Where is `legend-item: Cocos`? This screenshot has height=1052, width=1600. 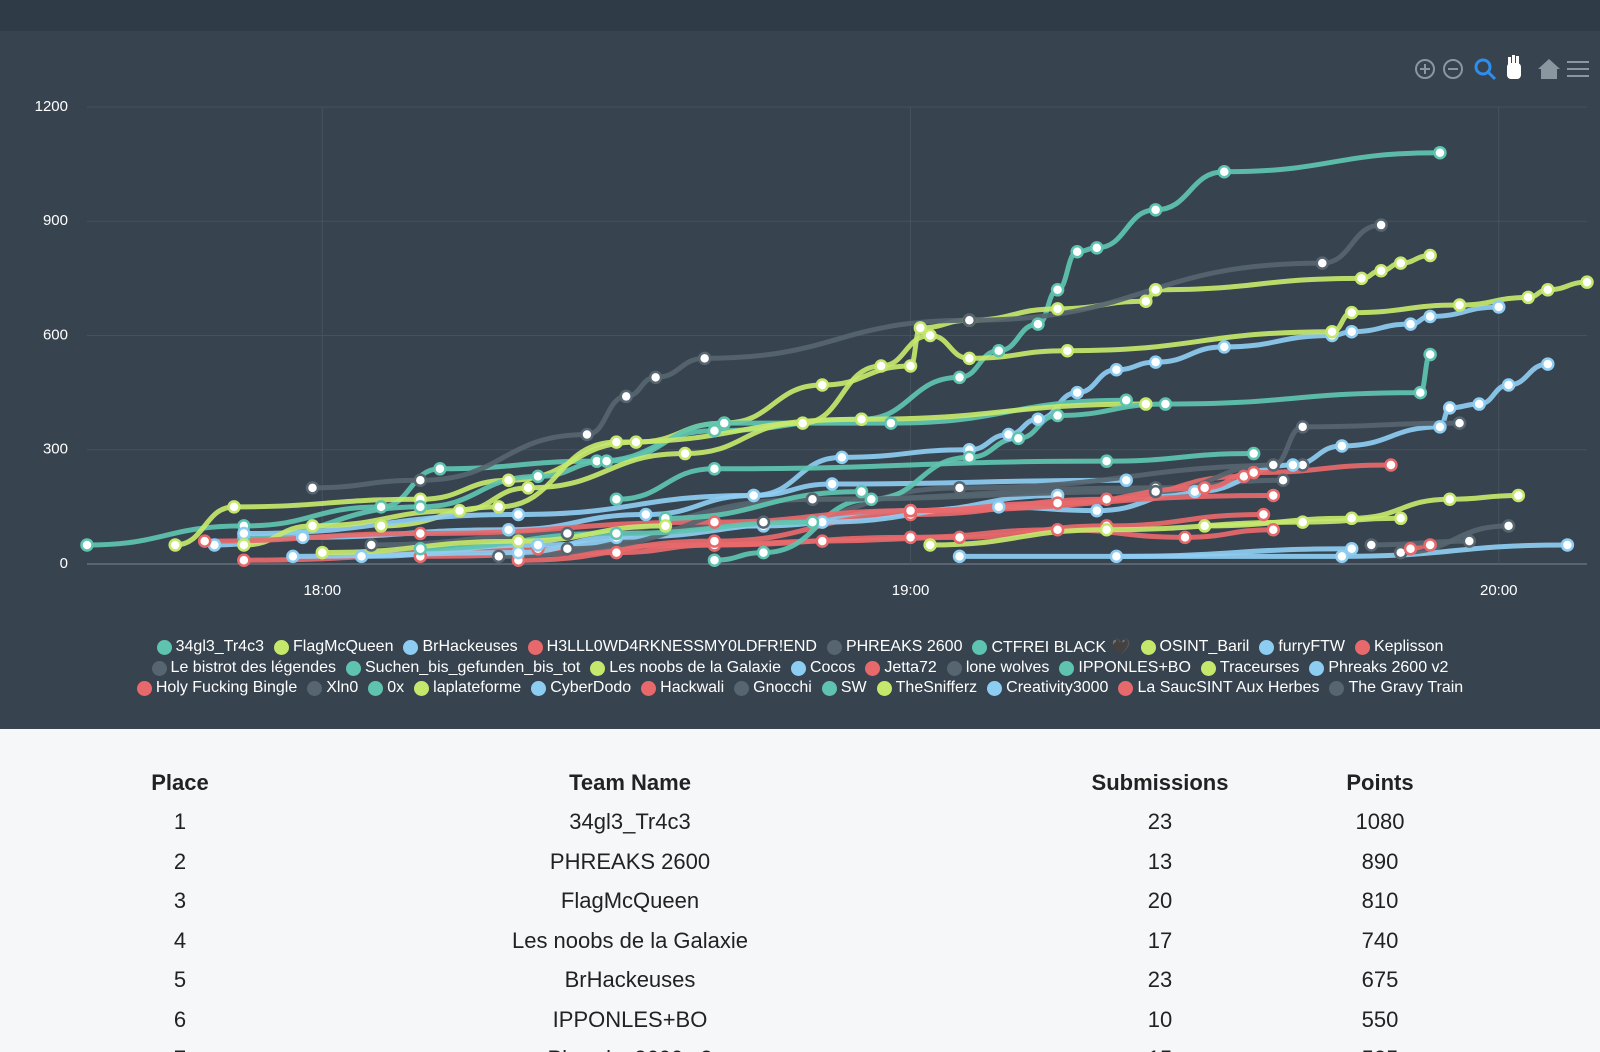
legend-item: Cocos is located at coordinates (822, 668).